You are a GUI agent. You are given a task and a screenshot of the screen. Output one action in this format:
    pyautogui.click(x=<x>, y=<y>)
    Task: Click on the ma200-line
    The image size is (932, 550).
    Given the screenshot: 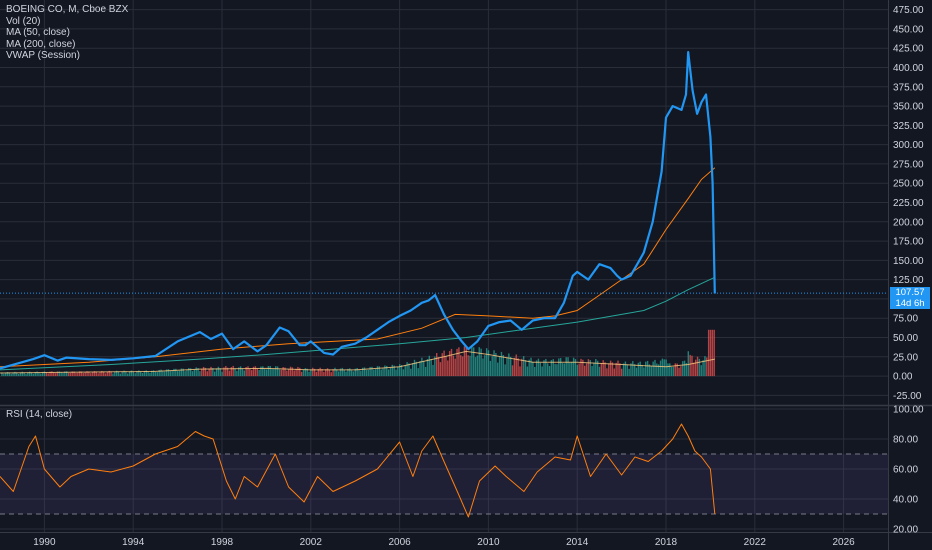 What is the action you would take?
    pyautogui.click(x=358, y=323)
    